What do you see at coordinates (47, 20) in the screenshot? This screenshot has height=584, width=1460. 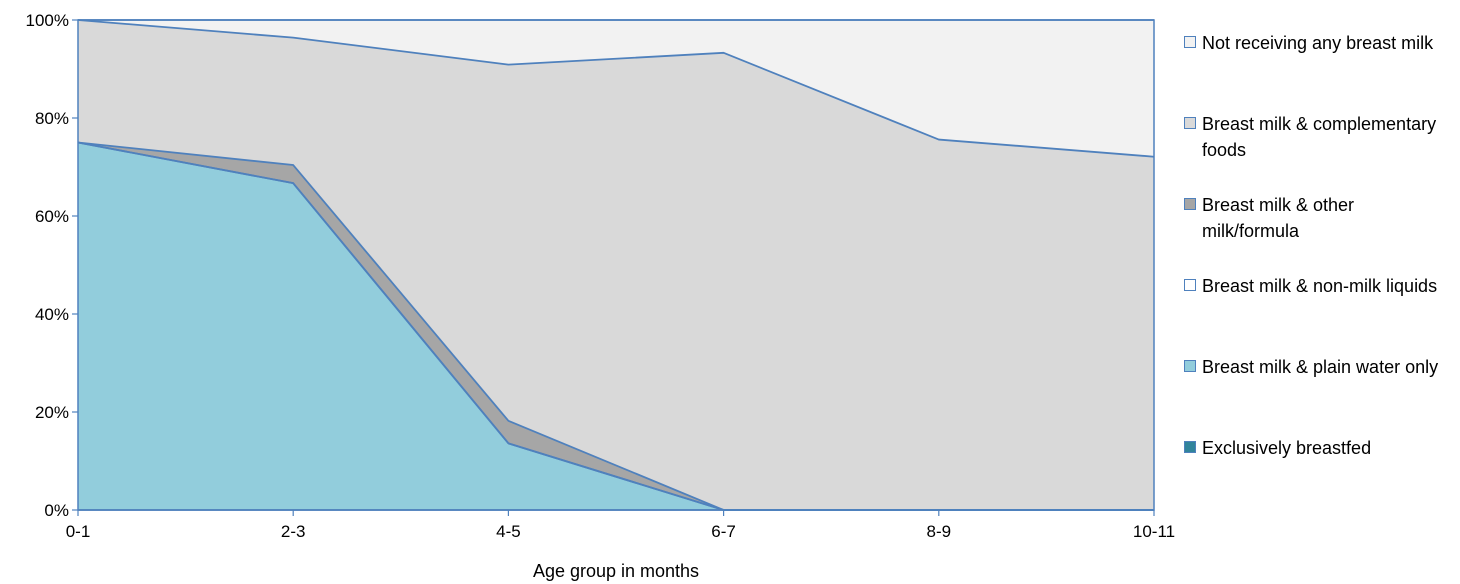 I see `y-tick-label: 100%` at bounding box center [47, 20].